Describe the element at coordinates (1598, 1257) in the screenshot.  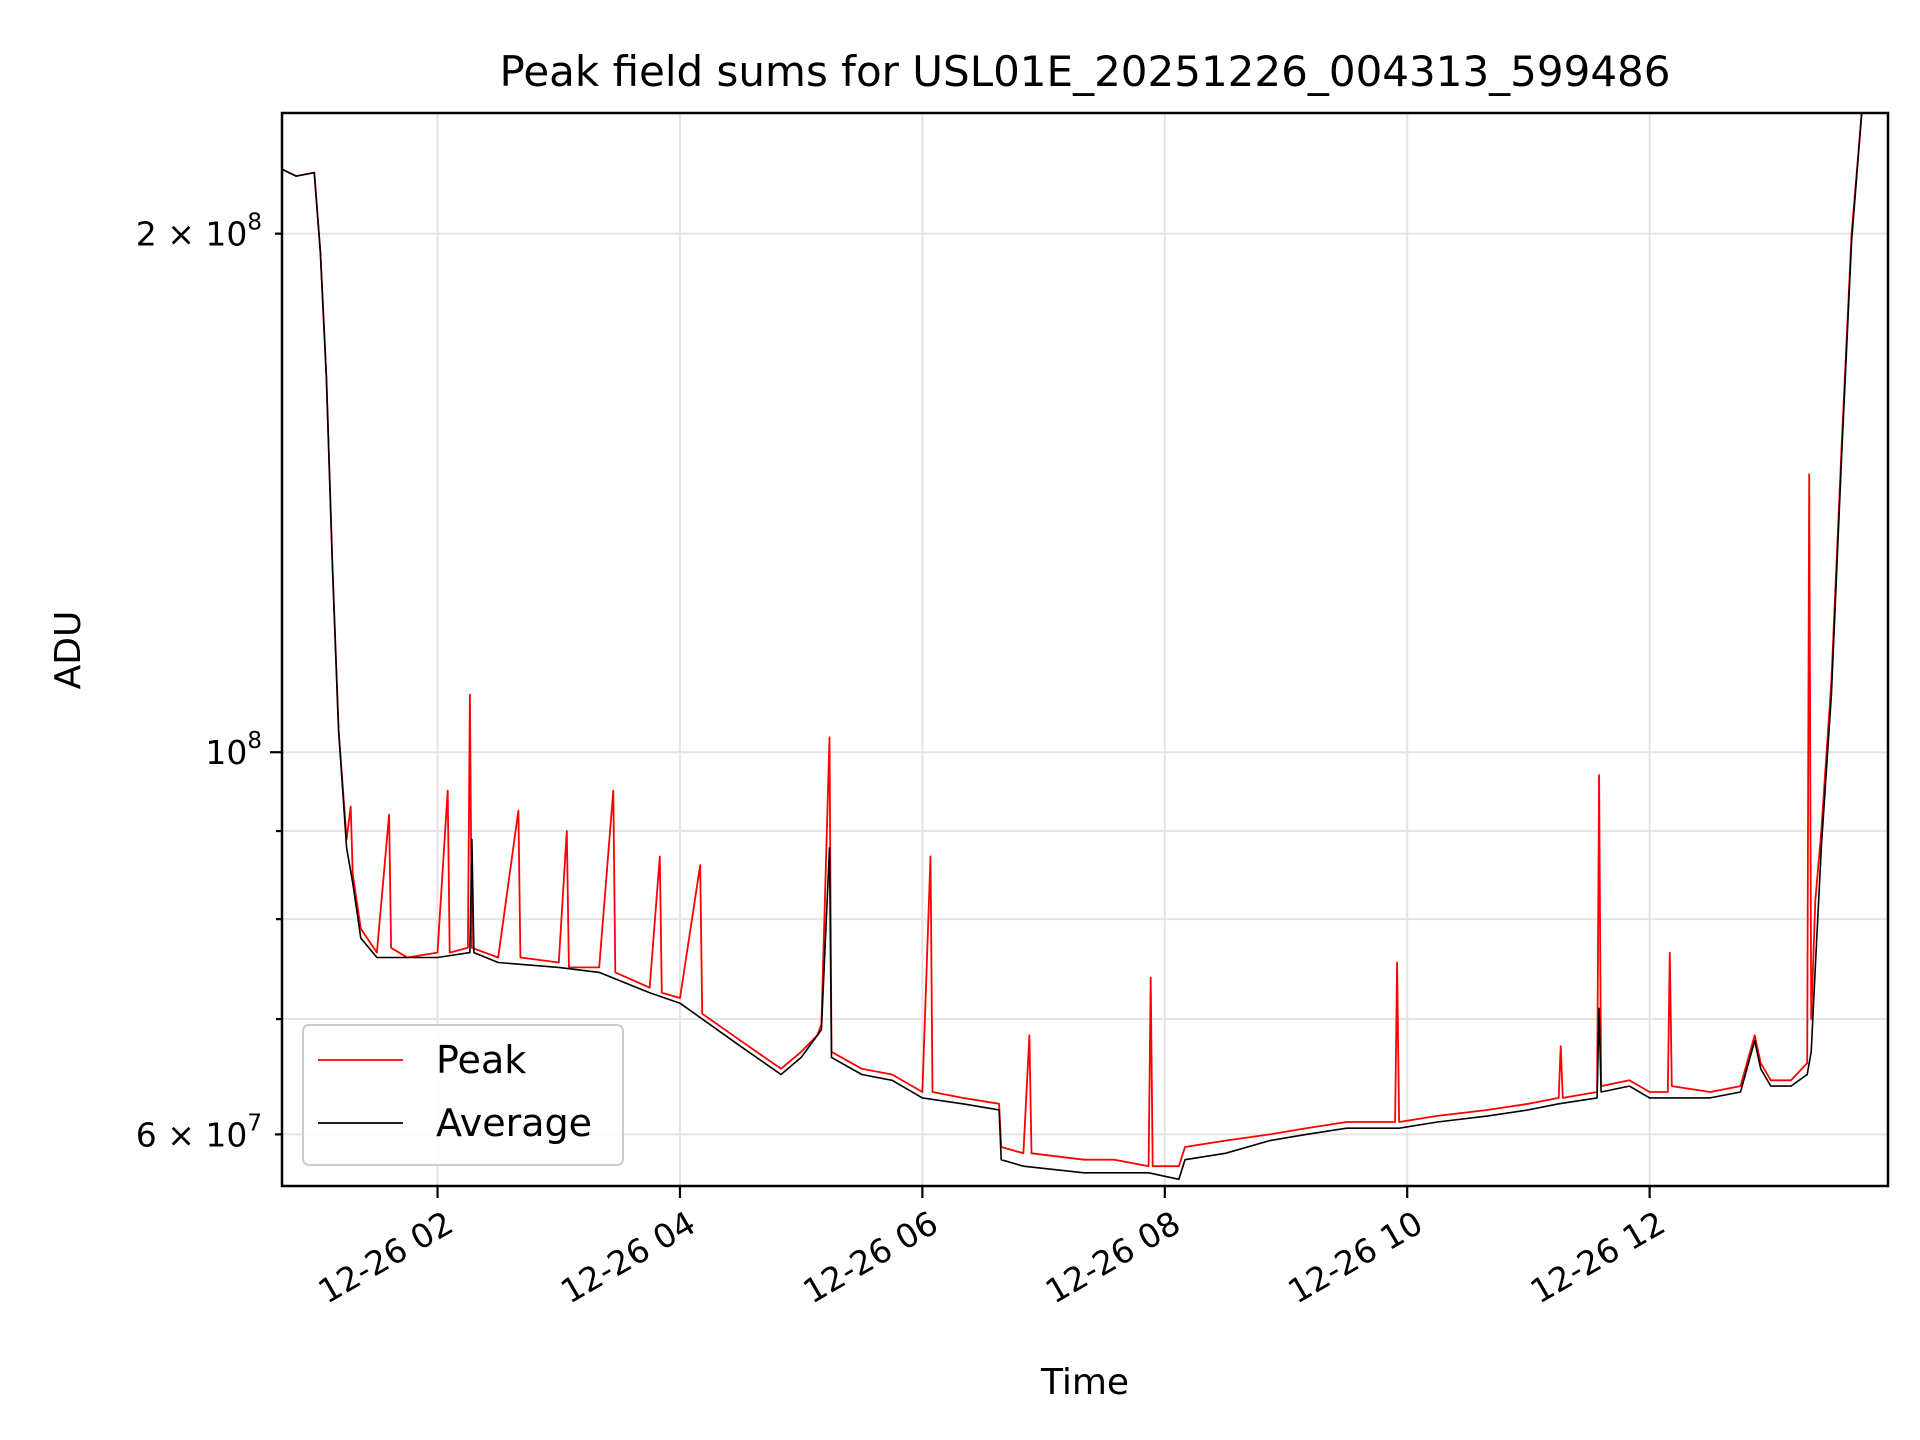
I see `x-tick-label: 12-26 12` at that location.